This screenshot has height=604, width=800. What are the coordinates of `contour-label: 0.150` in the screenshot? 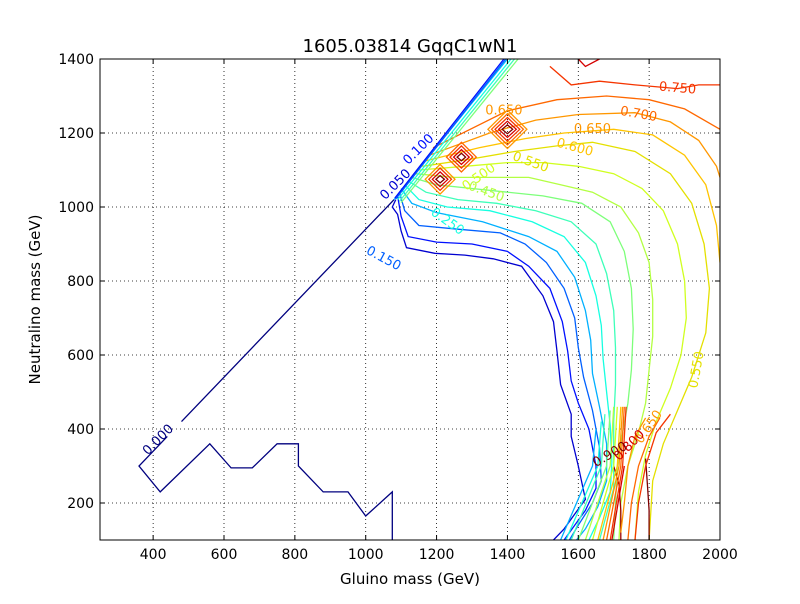 It's located at (383, 258).